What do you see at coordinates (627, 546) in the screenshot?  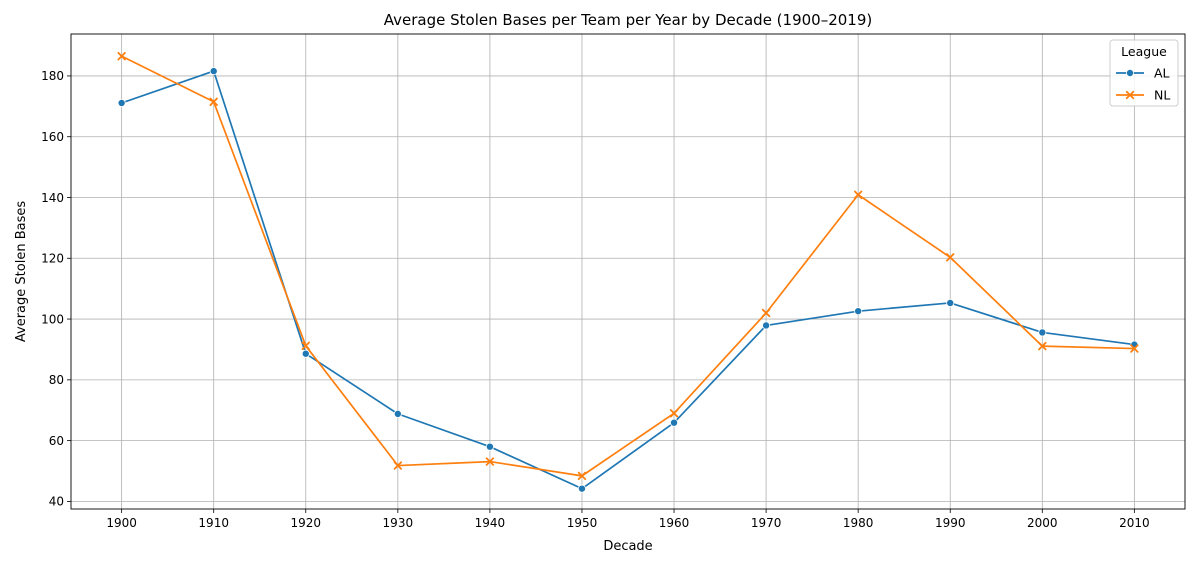 I see `x-axis-label: Decade` at bounding box center [627, 546].